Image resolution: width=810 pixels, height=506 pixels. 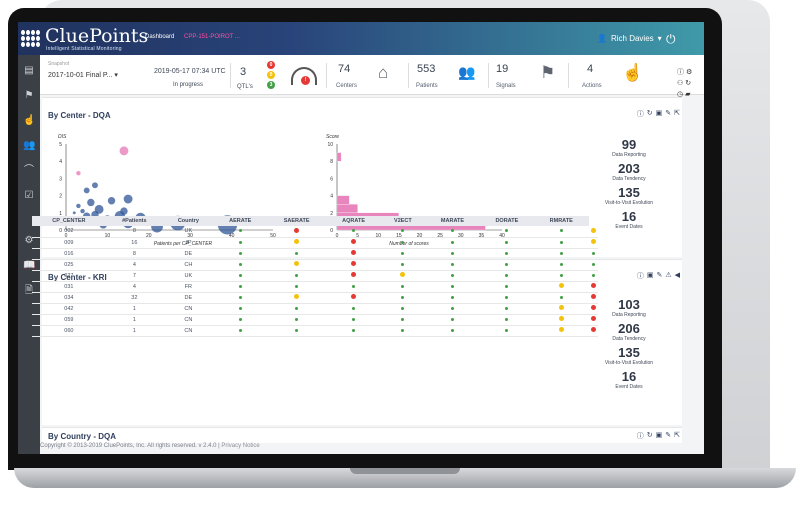 I want to click on kri-table-row: 016 8 DE, so click(x=315, y=254).